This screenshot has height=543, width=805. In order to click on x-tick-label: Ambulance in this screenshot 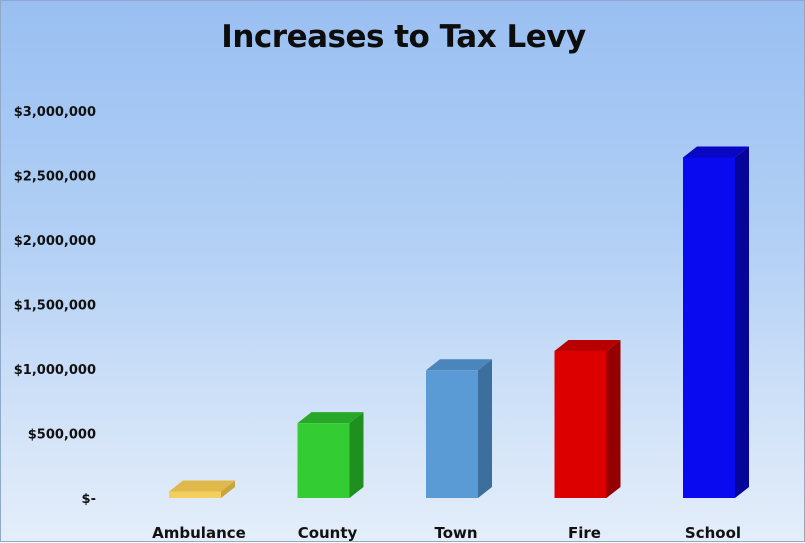, I will do `click(199, 533)`.